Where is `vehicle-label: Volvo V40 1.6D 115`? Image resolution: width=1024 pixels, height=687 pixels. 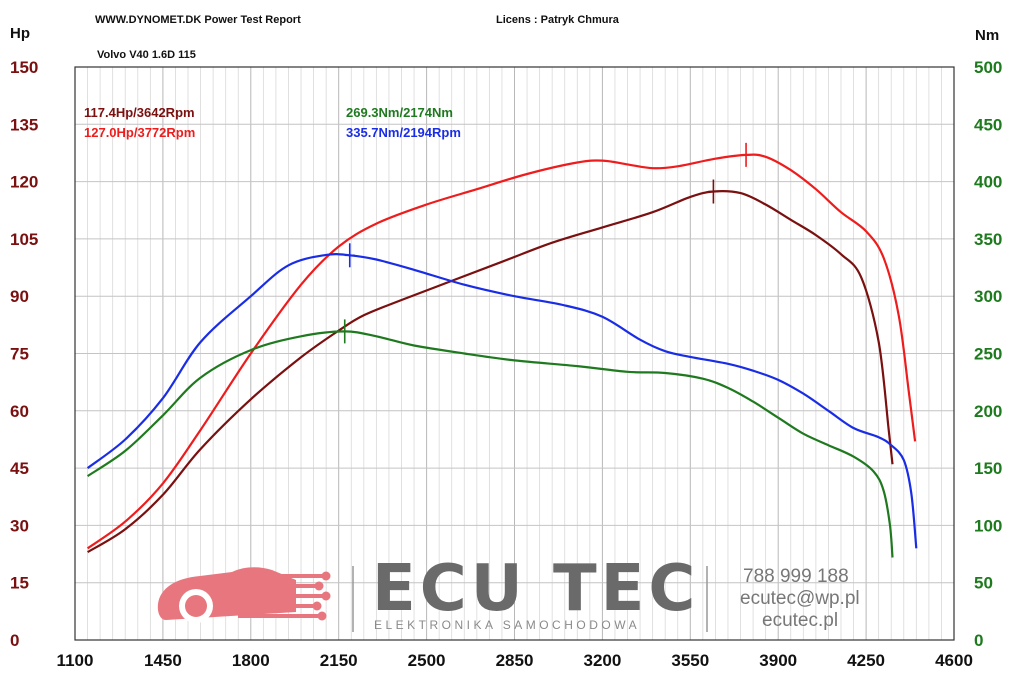
vehicle-label: Volvo V40 1.6D 115 is located at coordinates (146, 55).